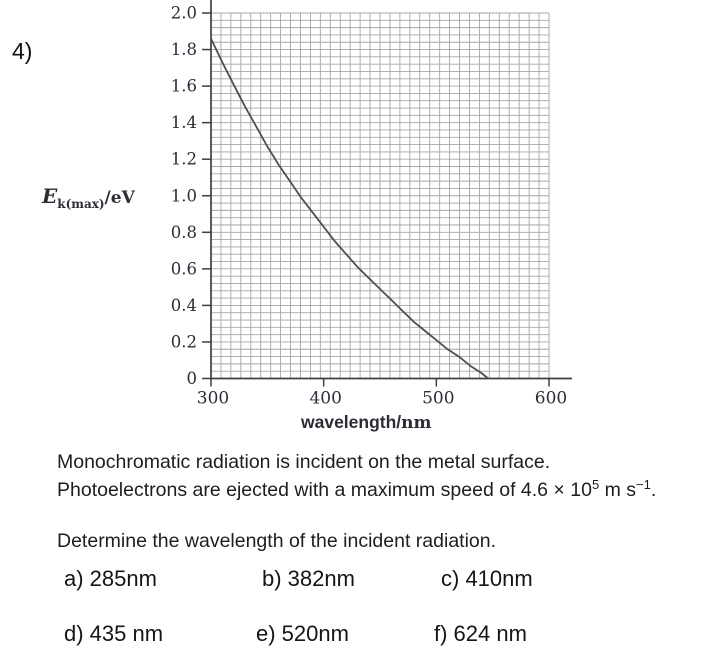  I want to click on x-tick-label: 400, so click(325, 399).